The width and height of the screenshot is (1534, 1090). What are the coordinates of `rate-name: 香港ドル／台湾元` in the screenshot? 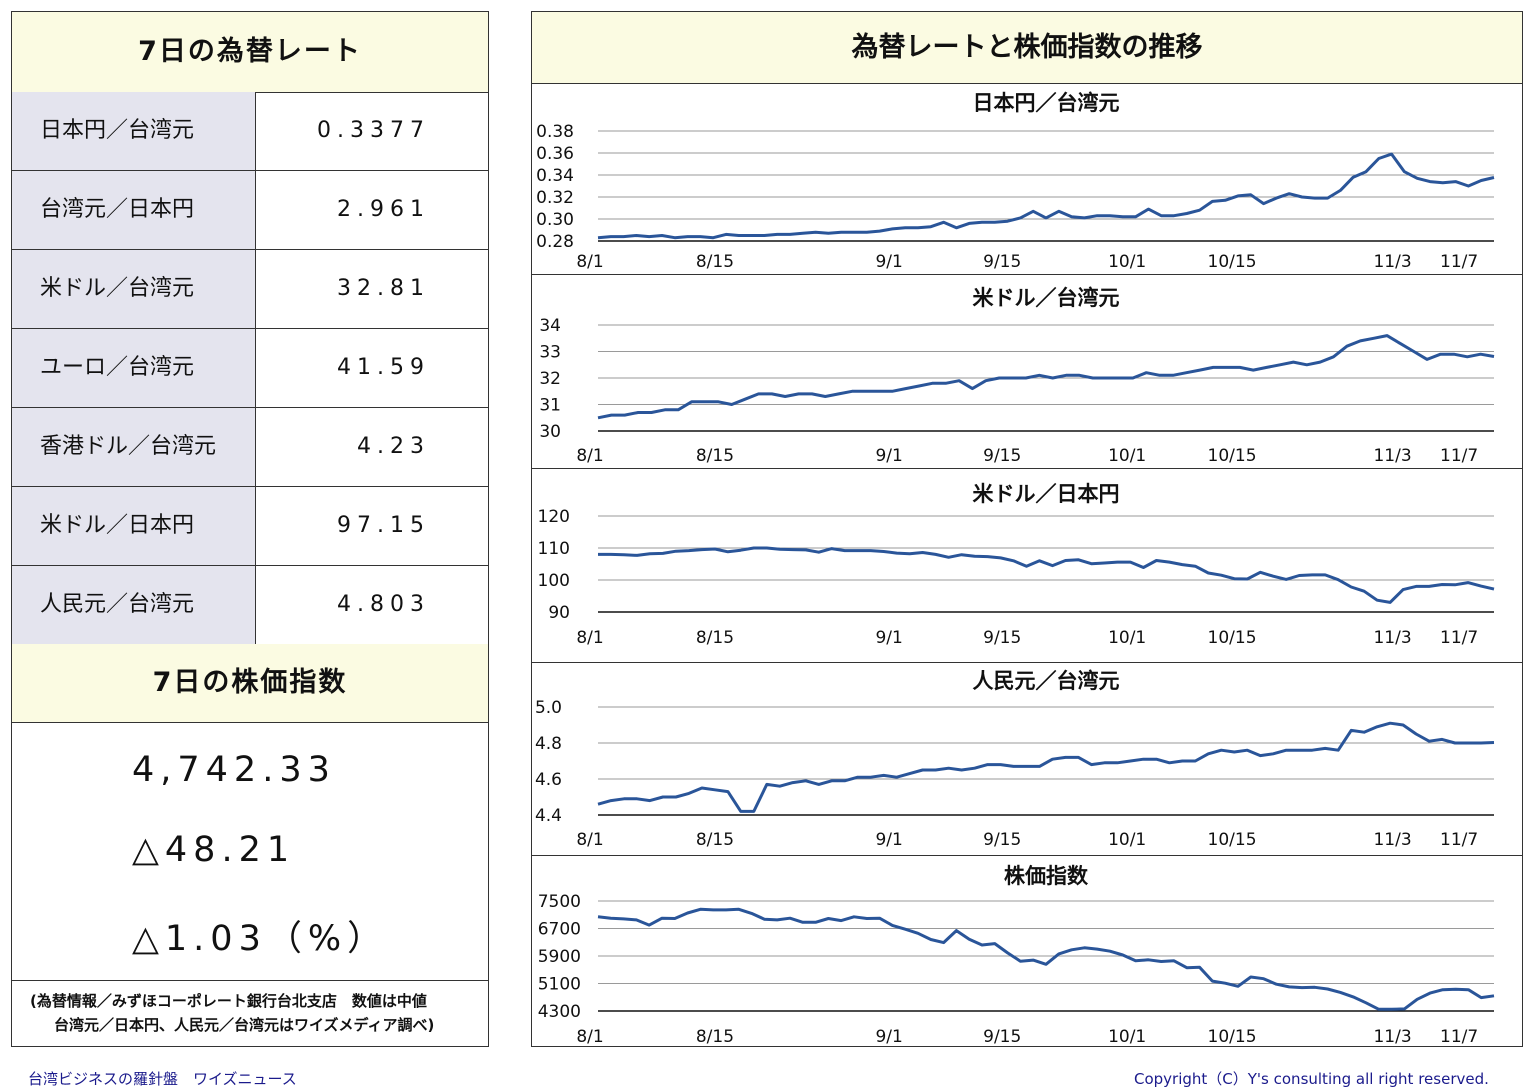 It's located at (134, 447).